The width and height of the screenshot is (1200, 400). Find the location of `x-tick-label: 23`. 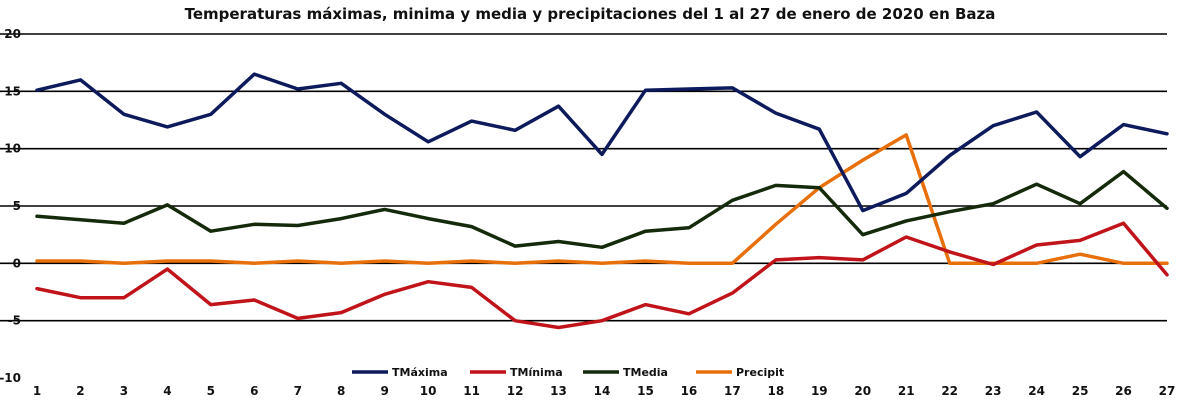

x-tick-label: 23 is located at coordinates (993, 391).